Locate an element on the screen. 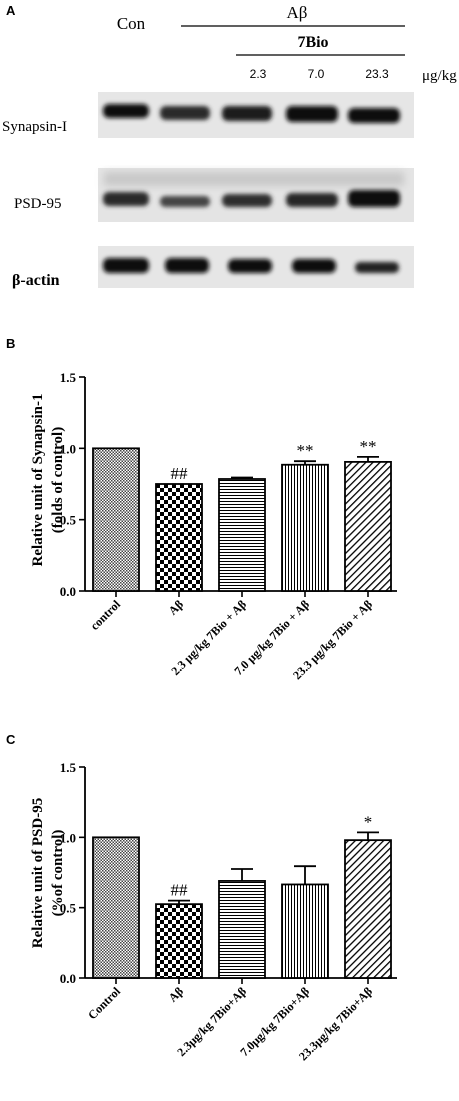 The image size is (459, 1101). con-label: Con is located at coordinates (131, 23).